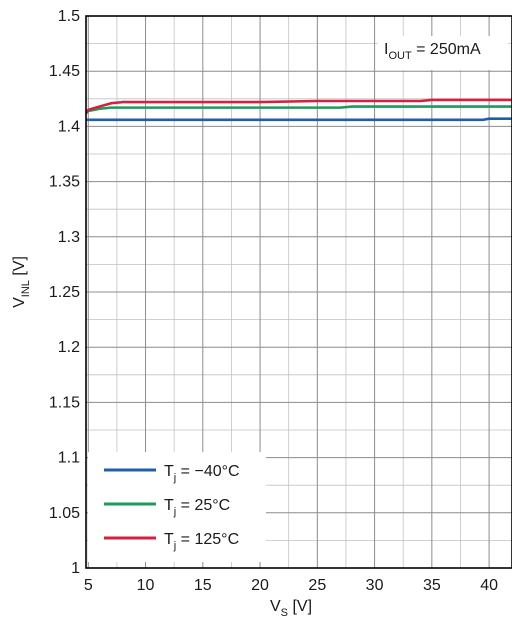  Describe the element at coordinates (69, 347) in the screenshot. I see `y-tick-label: 1.2` at that location.